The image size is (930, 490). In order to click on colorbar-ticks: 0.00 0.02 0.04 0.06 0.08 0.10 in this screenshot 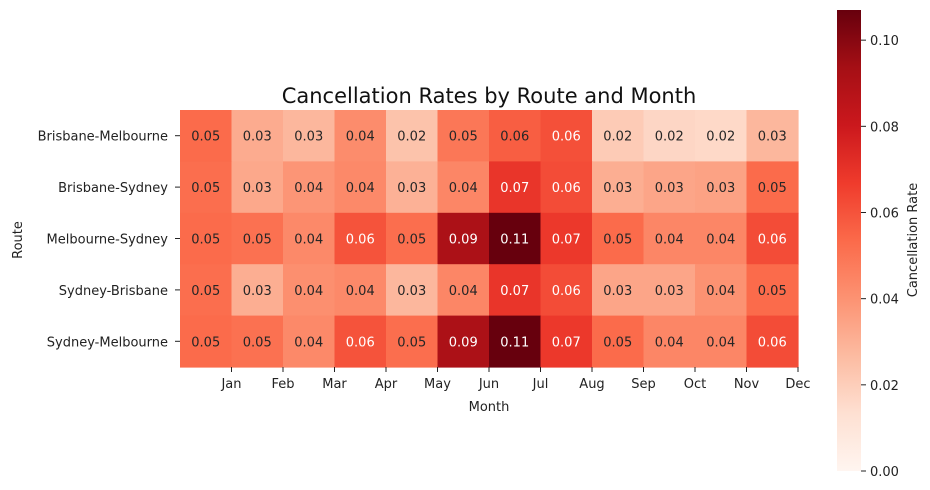, I will do `click(880, 257)`.